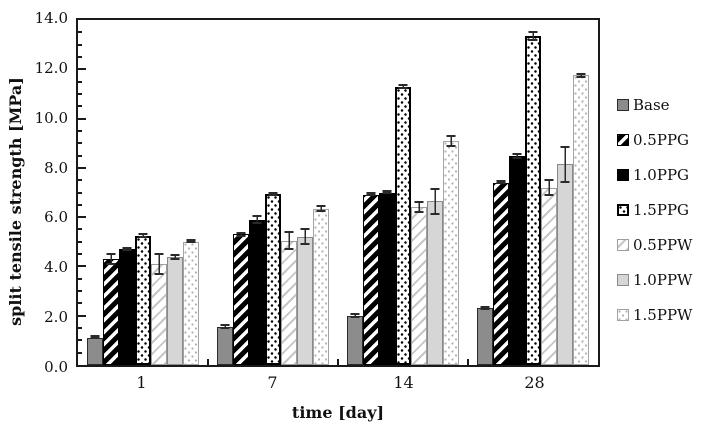  What do you see at coordinates (501, 273) in the screenshot?
I see `bar-0.5ppg-day28` at bounding box center [501, 273].